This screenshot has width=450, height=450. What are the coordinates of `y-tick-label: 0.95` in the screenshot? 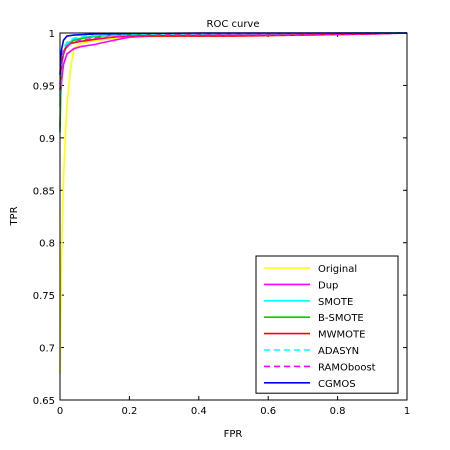 It's located at (44, 86).